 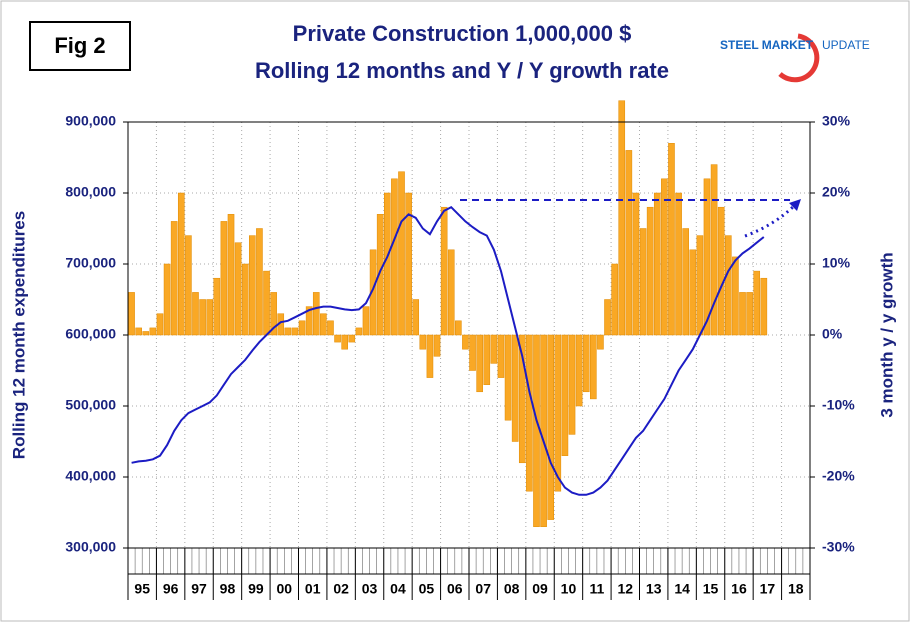 What do you see at coordinates (767, 45) in the screenshot?
I see `logo-text: STEEL MARKET` at bounding box center [767, 45].